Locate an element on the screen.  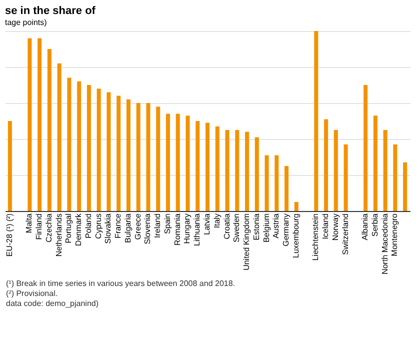
x-tick-label: Malta is located at coordinates (29, 223).